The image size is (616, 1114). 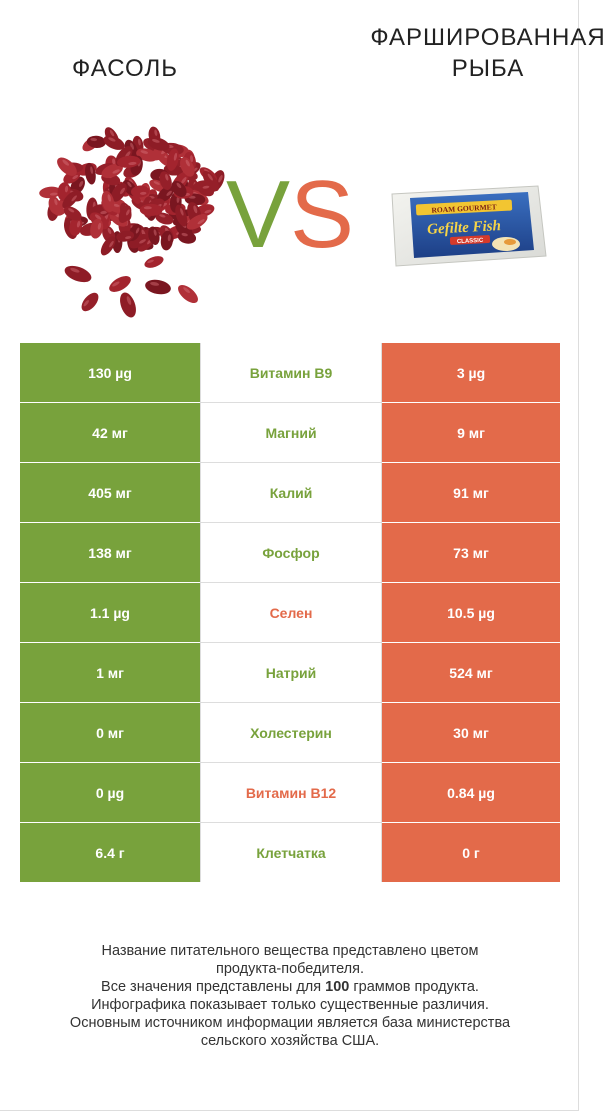 I want to click on right-value-cell: 3 µg, so click(x=470, y=373).